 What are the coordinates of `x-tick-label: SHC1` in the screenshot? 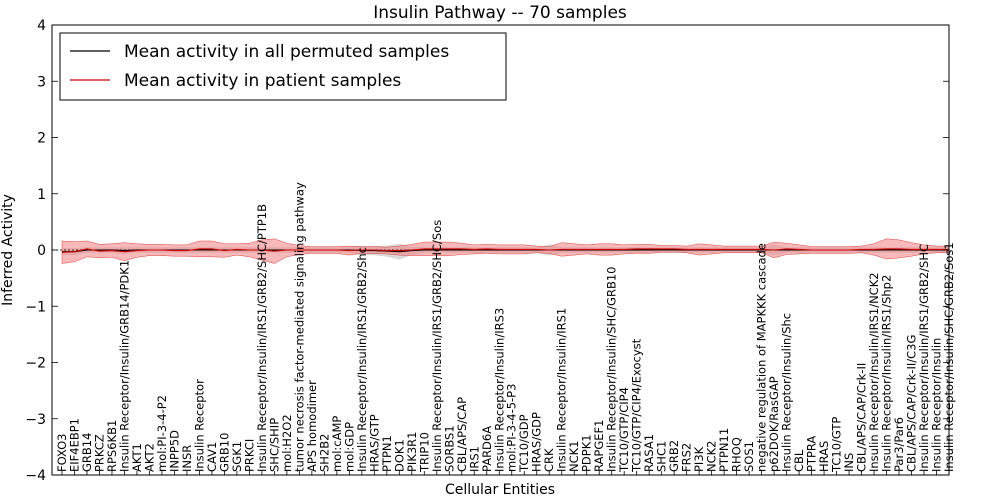 It's located at (662, 456).